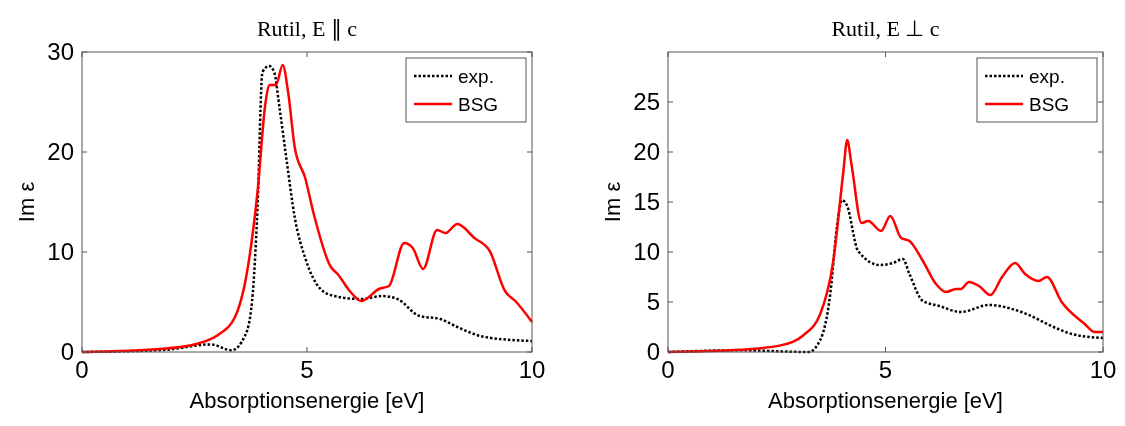 Image resolution: width=1125 pixels, height=426 pixels. What do you see at coordinates (646, 202) in the screenshot?
I see `y-tick-label: 15` at bounding box center [646, 202].